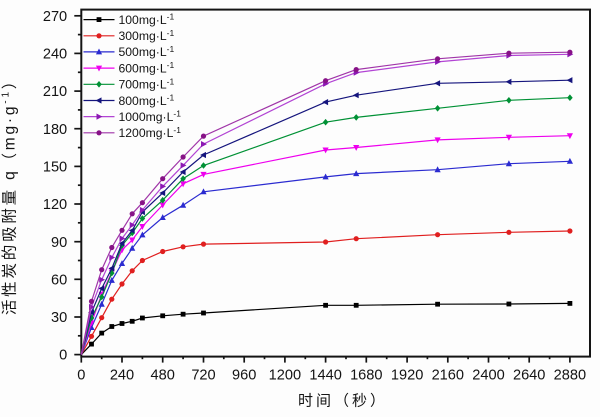 The width and height of the screenshot is (600, 417). What do you see at coordinates (59, 280) in the screenshot?
I see `svg-text: 60` at bounding box center [59, 280].